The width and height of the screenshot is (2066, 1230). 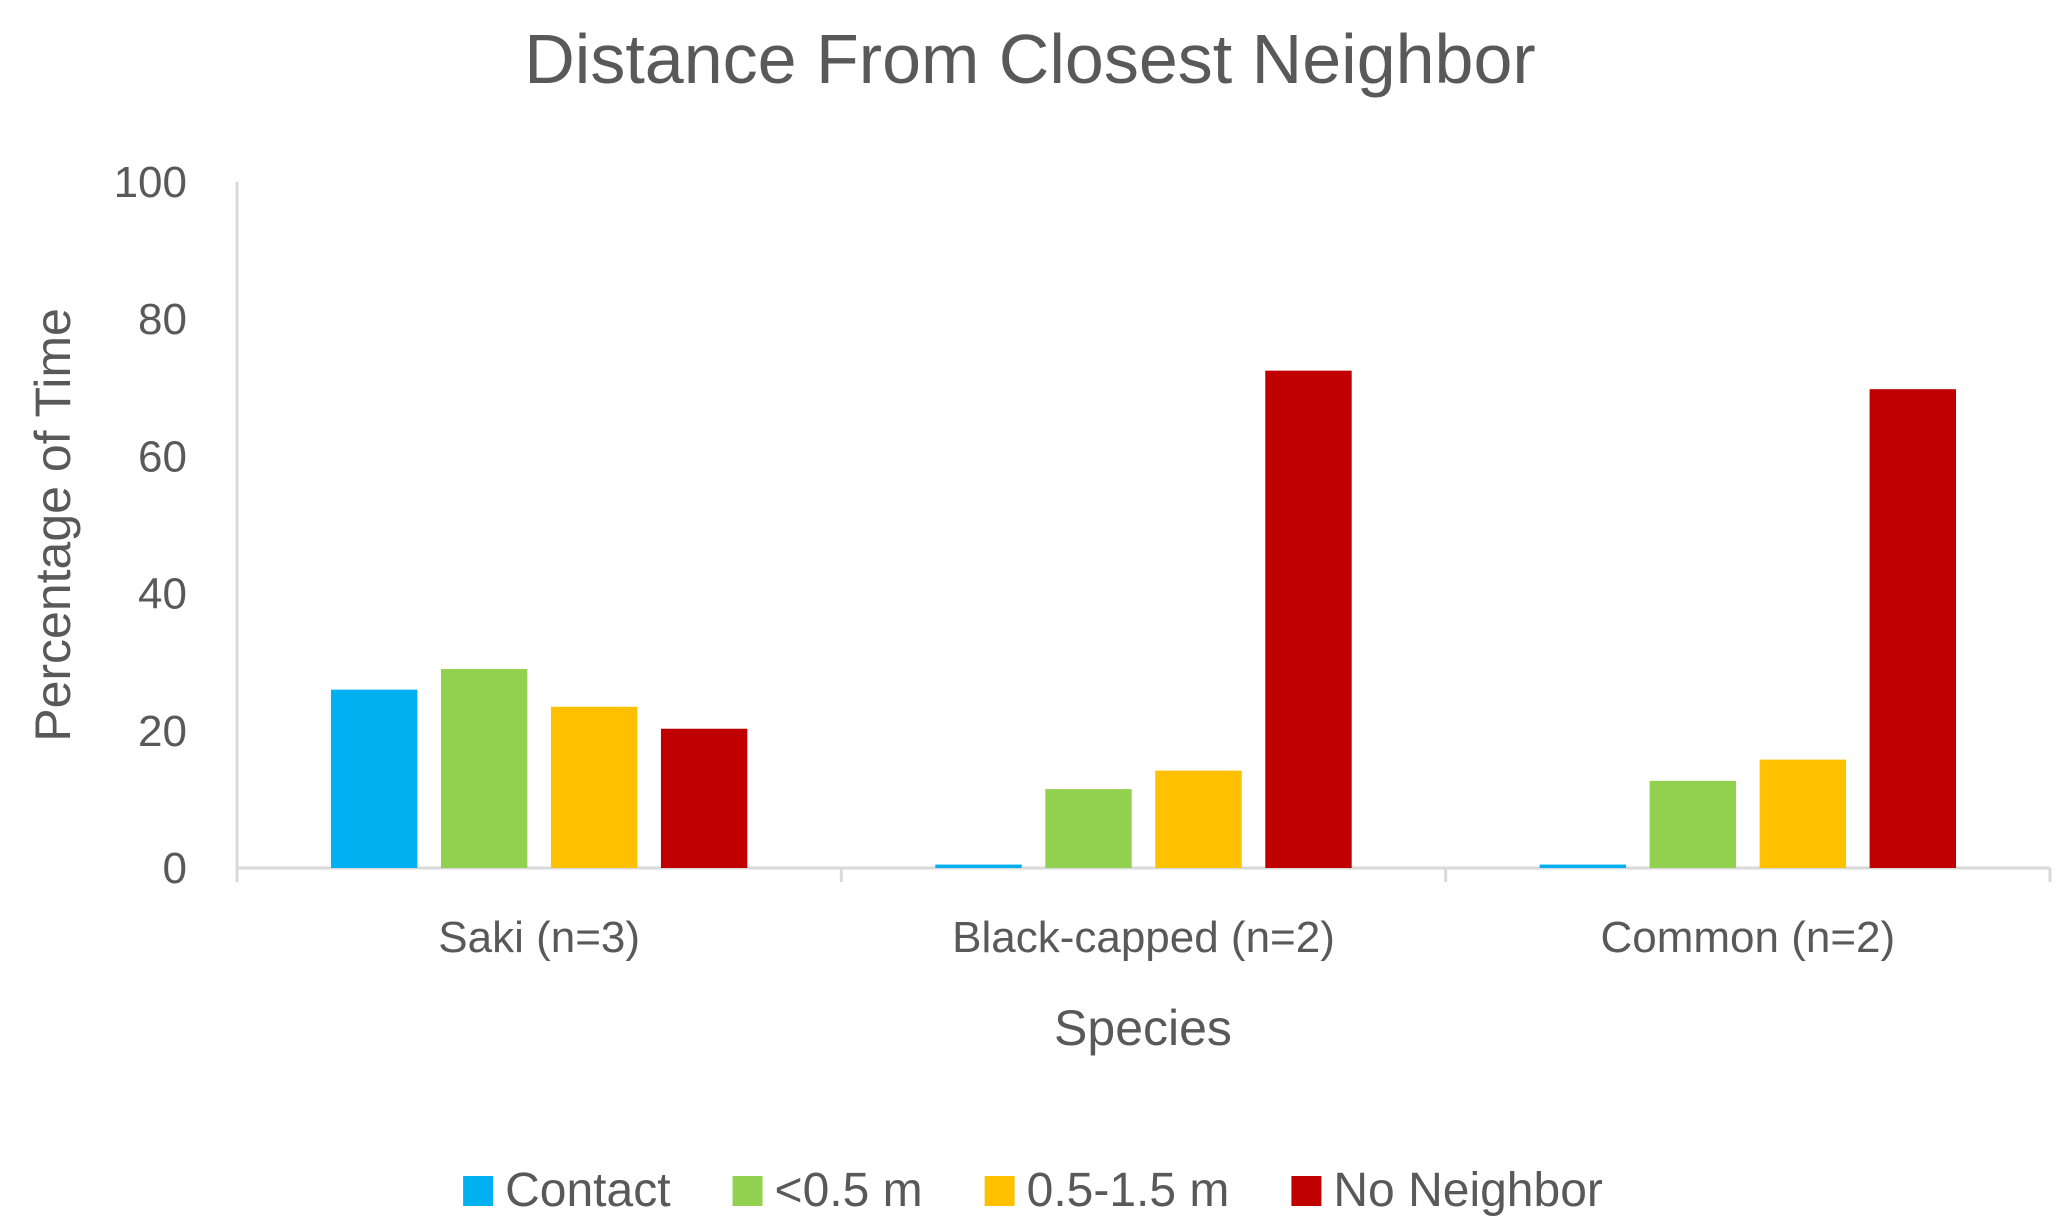 I want to click on legend-label: <0.5 m, so click(x=849, y=1190).